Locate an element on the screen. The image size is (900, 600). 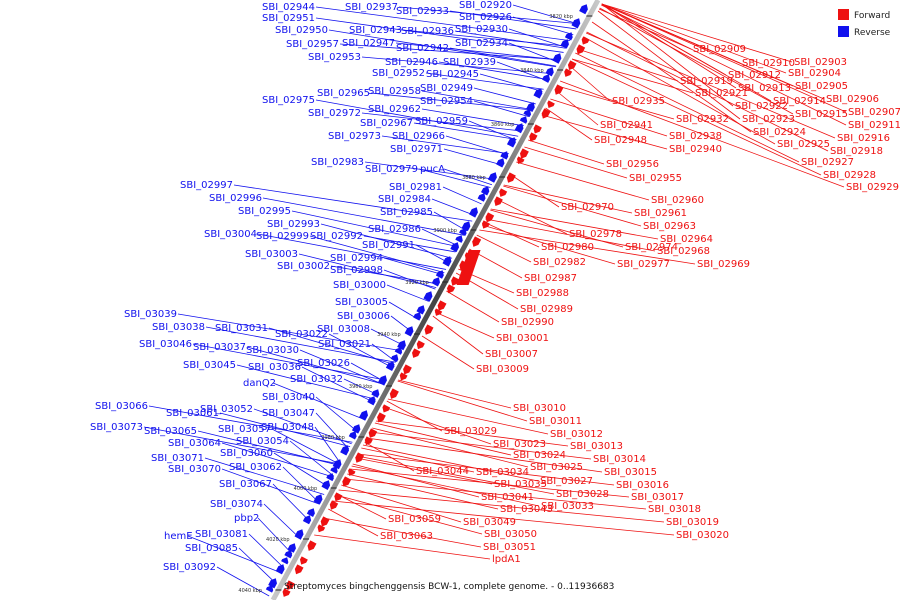
forward-gene-label: SBI_02913 is located at coordinates (764, 88).